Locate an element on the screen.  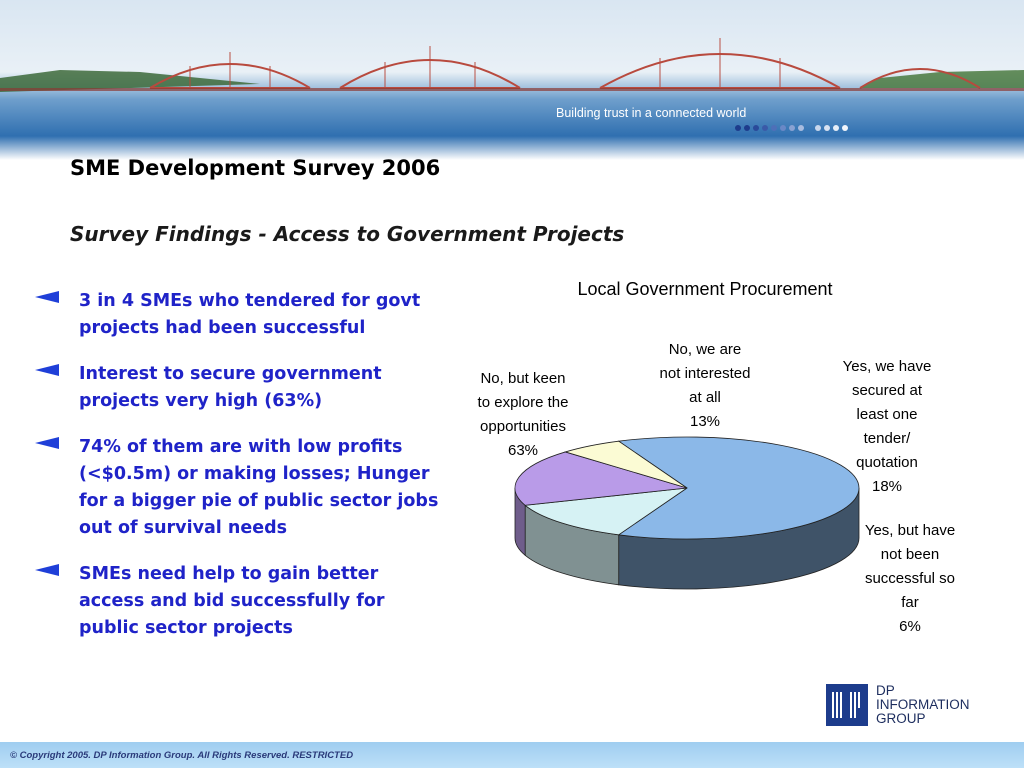
pie-depth is located at coordinates (687, 538).